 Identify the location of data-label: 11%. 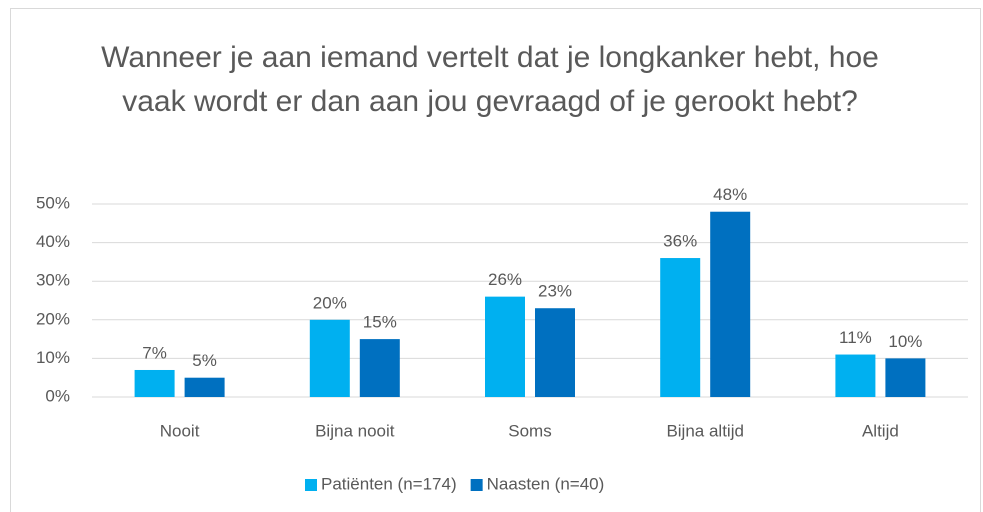
(855, 337).